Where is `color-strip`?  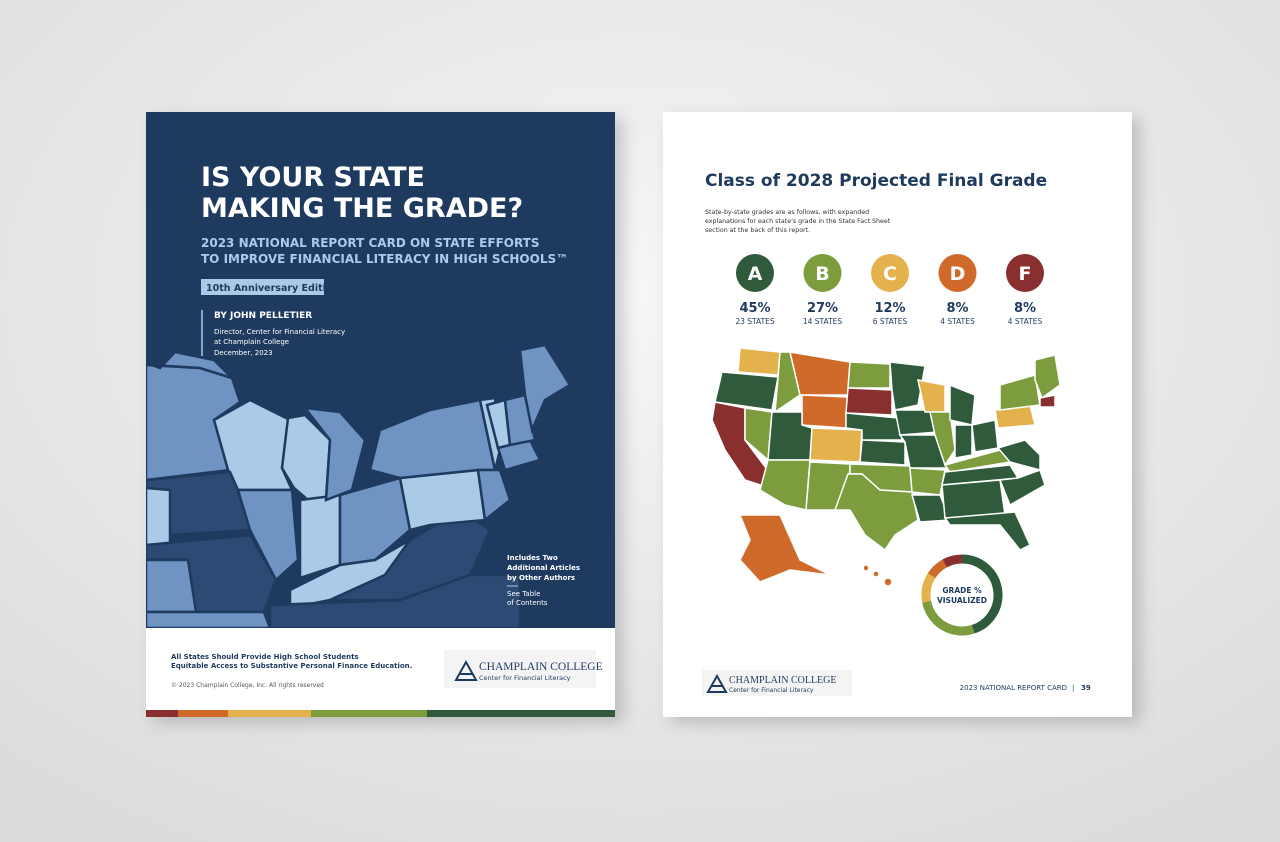
color-strip is located at coordinates (380, 713).